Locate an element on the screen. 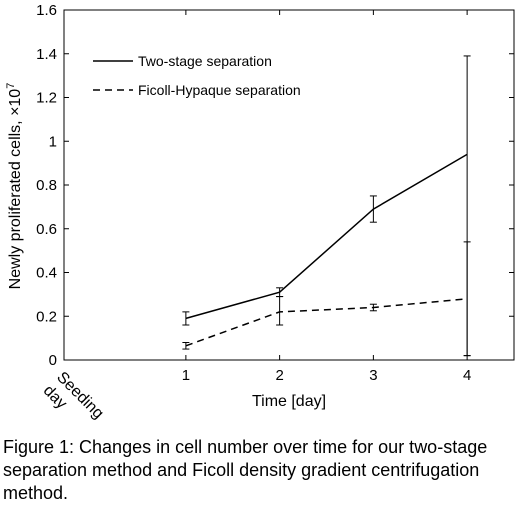  y-tick-label: 0.8 is located at coordinates (46, 185).